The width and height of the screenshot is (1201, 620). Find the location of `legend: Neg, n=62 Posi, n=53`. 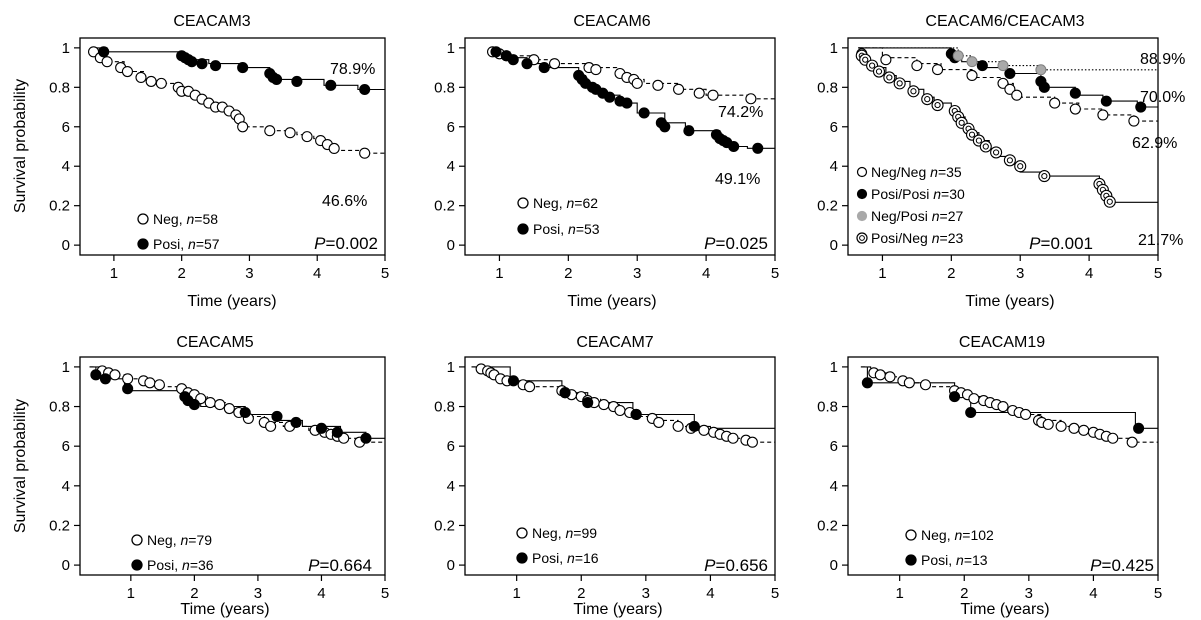

legend: Neg, n=62 Posi, n=53 is located at coordinates (558, 216).